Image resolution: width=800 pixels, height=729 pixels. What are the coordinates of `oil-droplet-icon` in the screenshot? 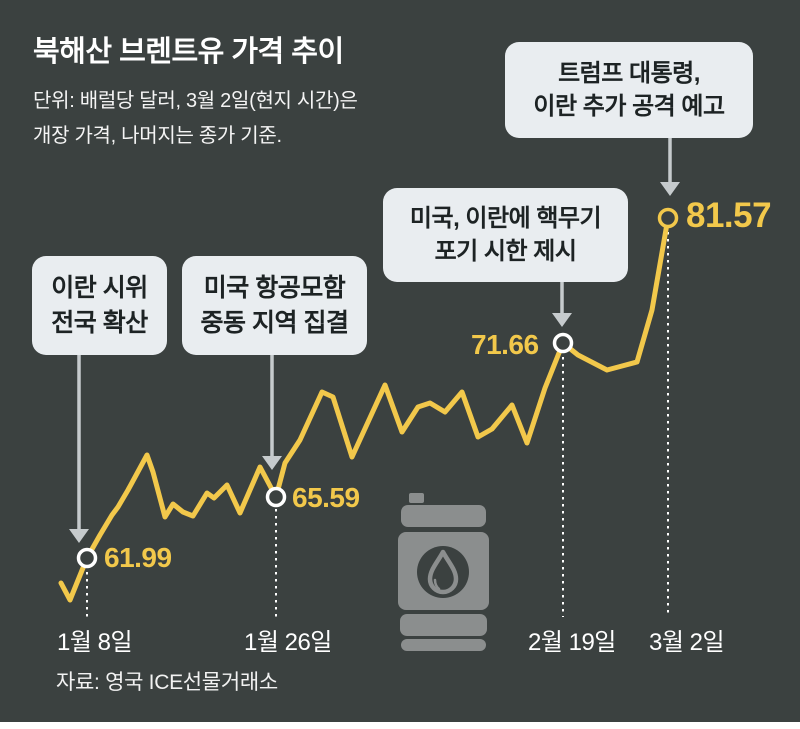 It's located at (443, 572).